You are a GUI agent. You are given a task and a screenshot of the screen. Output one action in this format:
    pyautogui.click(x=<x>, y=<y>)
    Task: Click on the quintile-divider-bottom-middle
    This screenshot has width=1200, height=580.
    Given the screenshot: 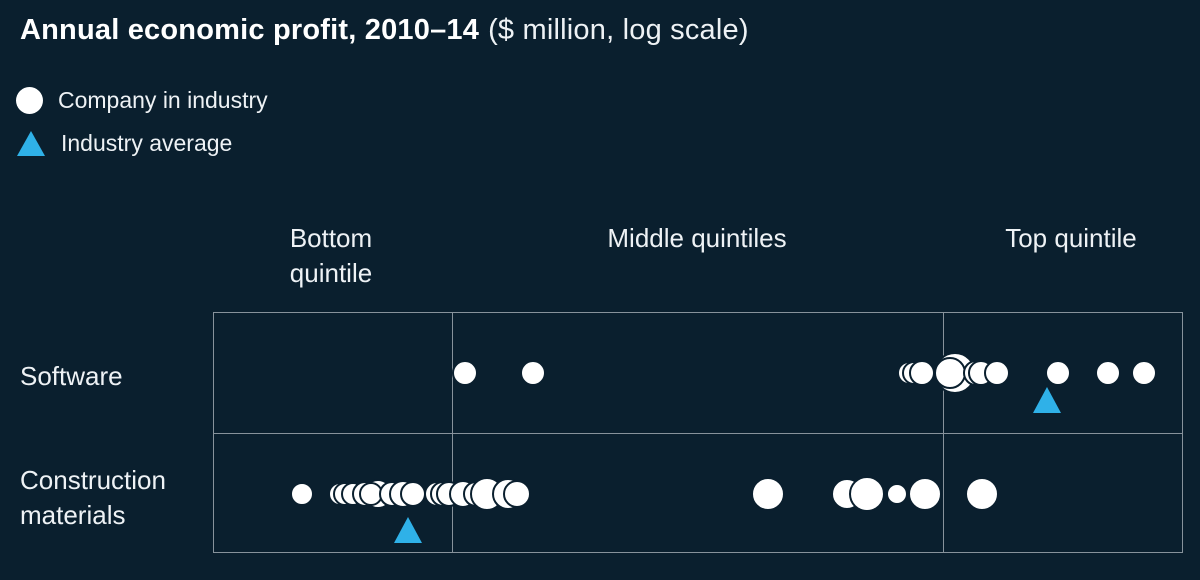 What is the action you would take?
    pyautogui.click(x=452, y=432)
    